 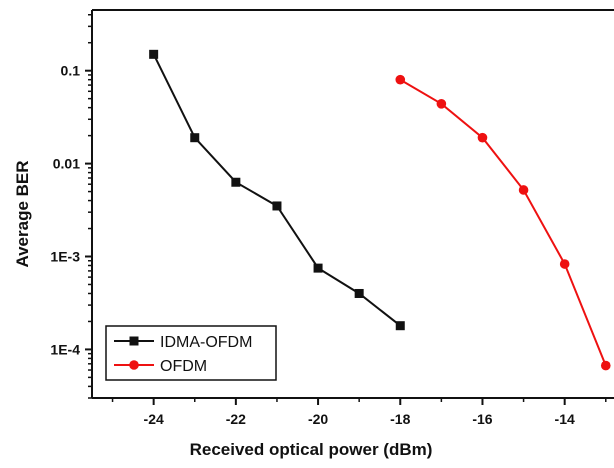 I want to click on x-tick-label: -20, so click(x=318, y=419).